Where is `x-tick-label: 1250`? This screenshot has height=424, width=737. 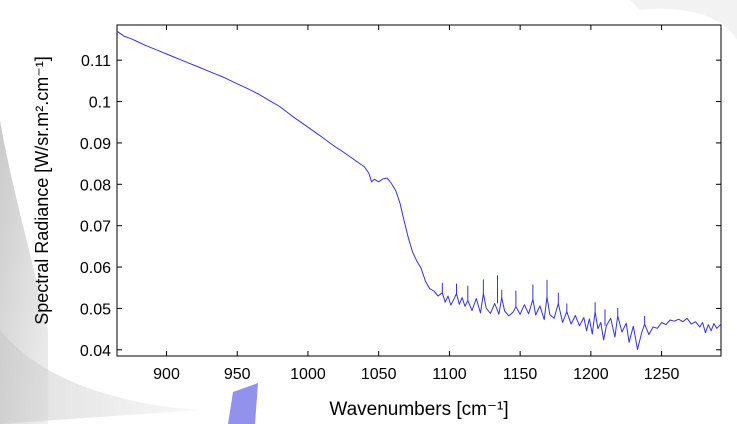
x-tick-label: 1250 is located at coordinates (662, 374).